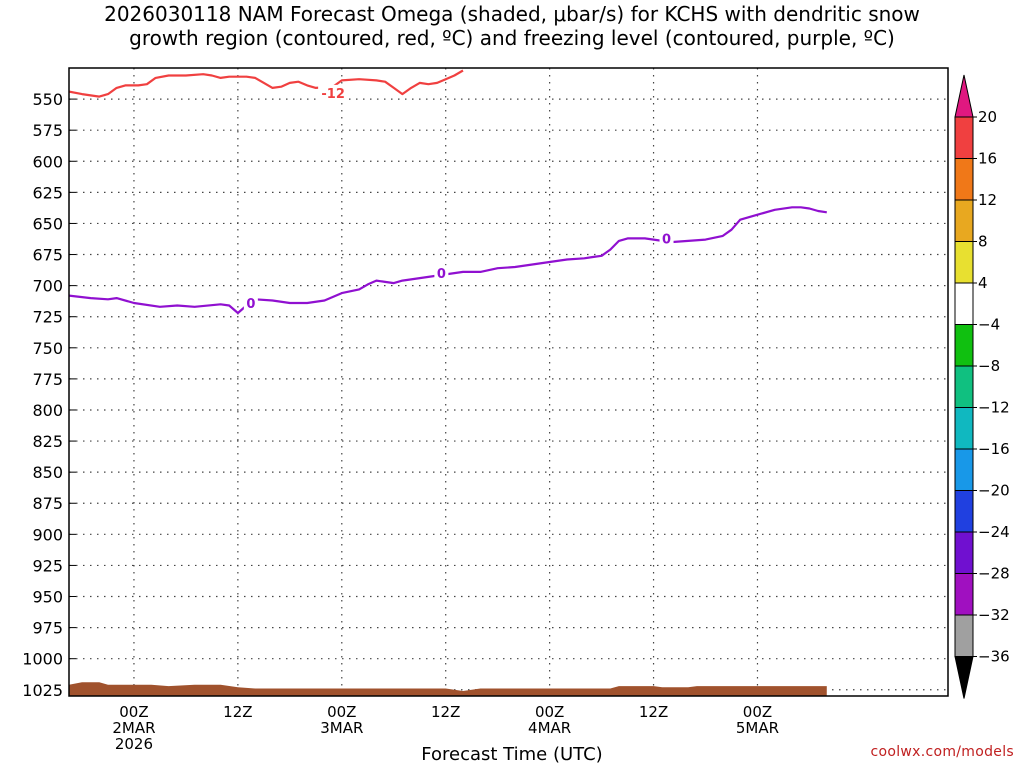 The image size is (1024, 768). What do you see at coordinates (964, 677) in the screenshot?
I see `colorbar-bottom-arrow` at bounding box center [964, 677].